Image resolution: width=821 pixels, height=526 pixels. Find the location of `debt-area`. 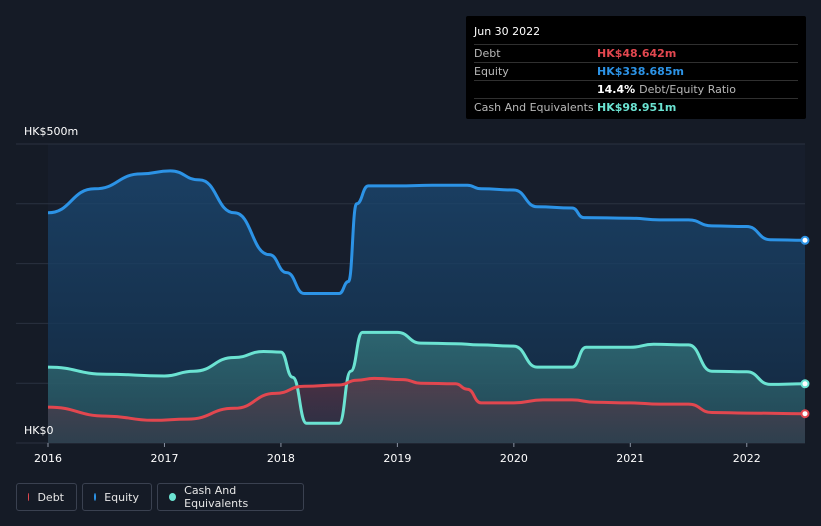

debt-area is located at coordinates (426, 410).